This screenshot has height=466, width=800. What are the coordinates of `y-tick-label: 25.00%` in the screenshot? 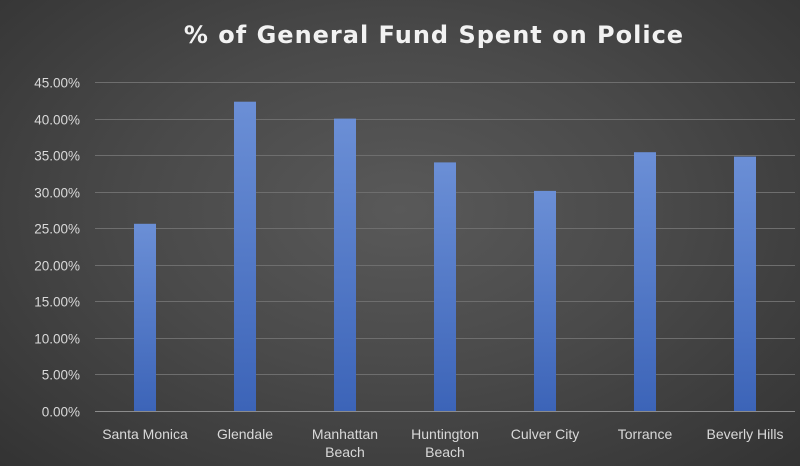 It's located at (57, 229).